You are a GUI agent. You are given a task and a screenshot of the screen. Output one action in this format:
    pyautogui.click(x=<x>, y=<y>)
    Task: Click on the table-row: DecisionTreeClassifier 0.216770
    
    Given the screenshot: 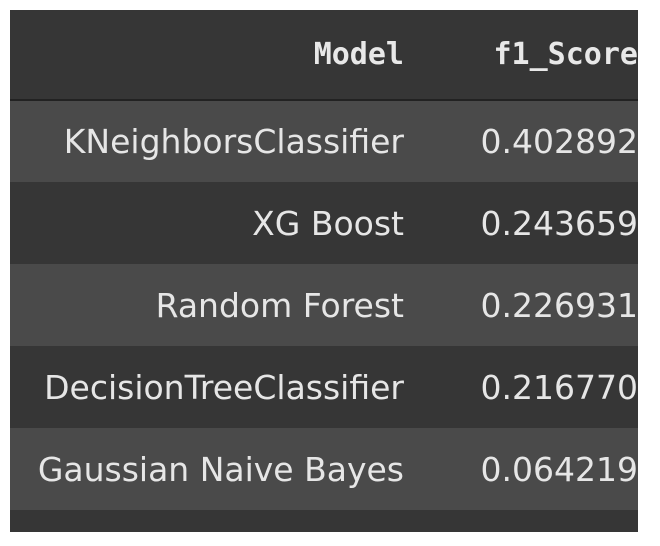 What is the action you would take?
    pyautogui.click(x=324, y=387)
    